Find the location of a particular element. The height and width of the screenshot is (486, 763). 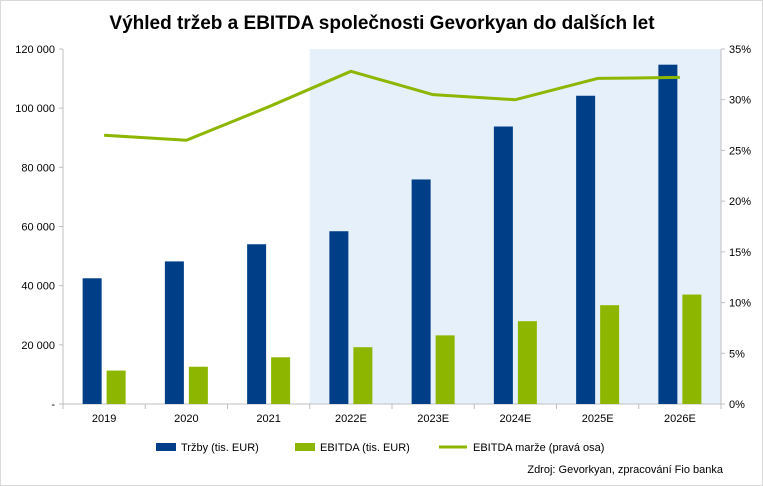

y-left-tick-label: 100 000 is located at coordinates (35, 109).